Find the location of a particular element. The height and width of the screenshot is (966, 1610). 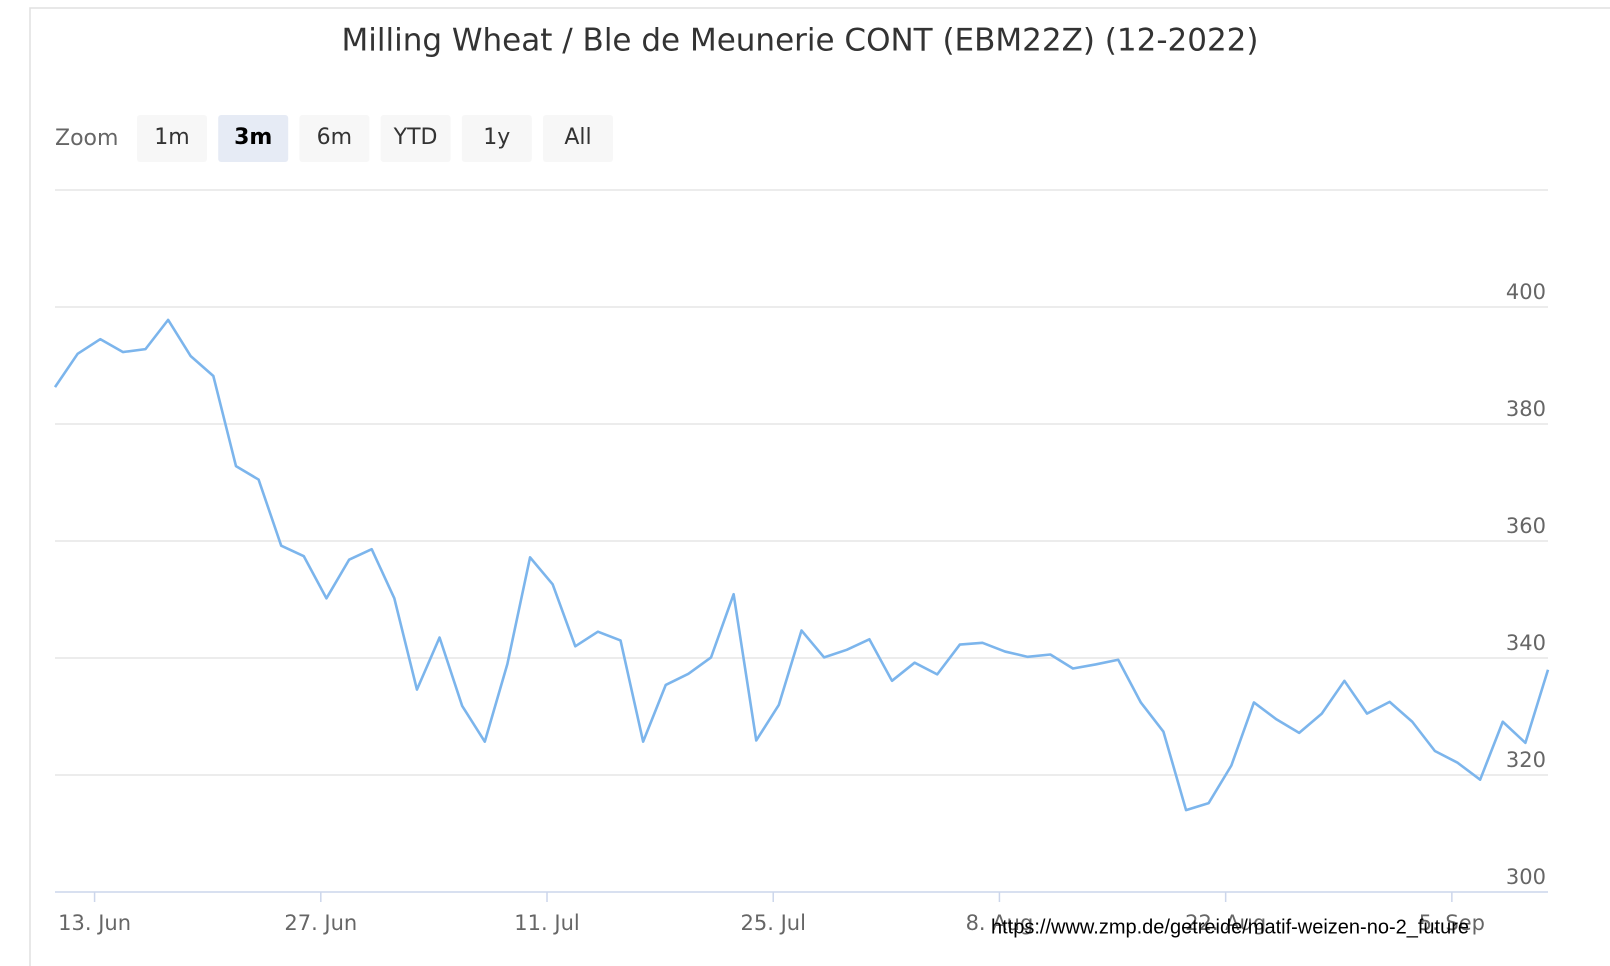

zoom-label: Zoom is located at coordinates (86, 138).